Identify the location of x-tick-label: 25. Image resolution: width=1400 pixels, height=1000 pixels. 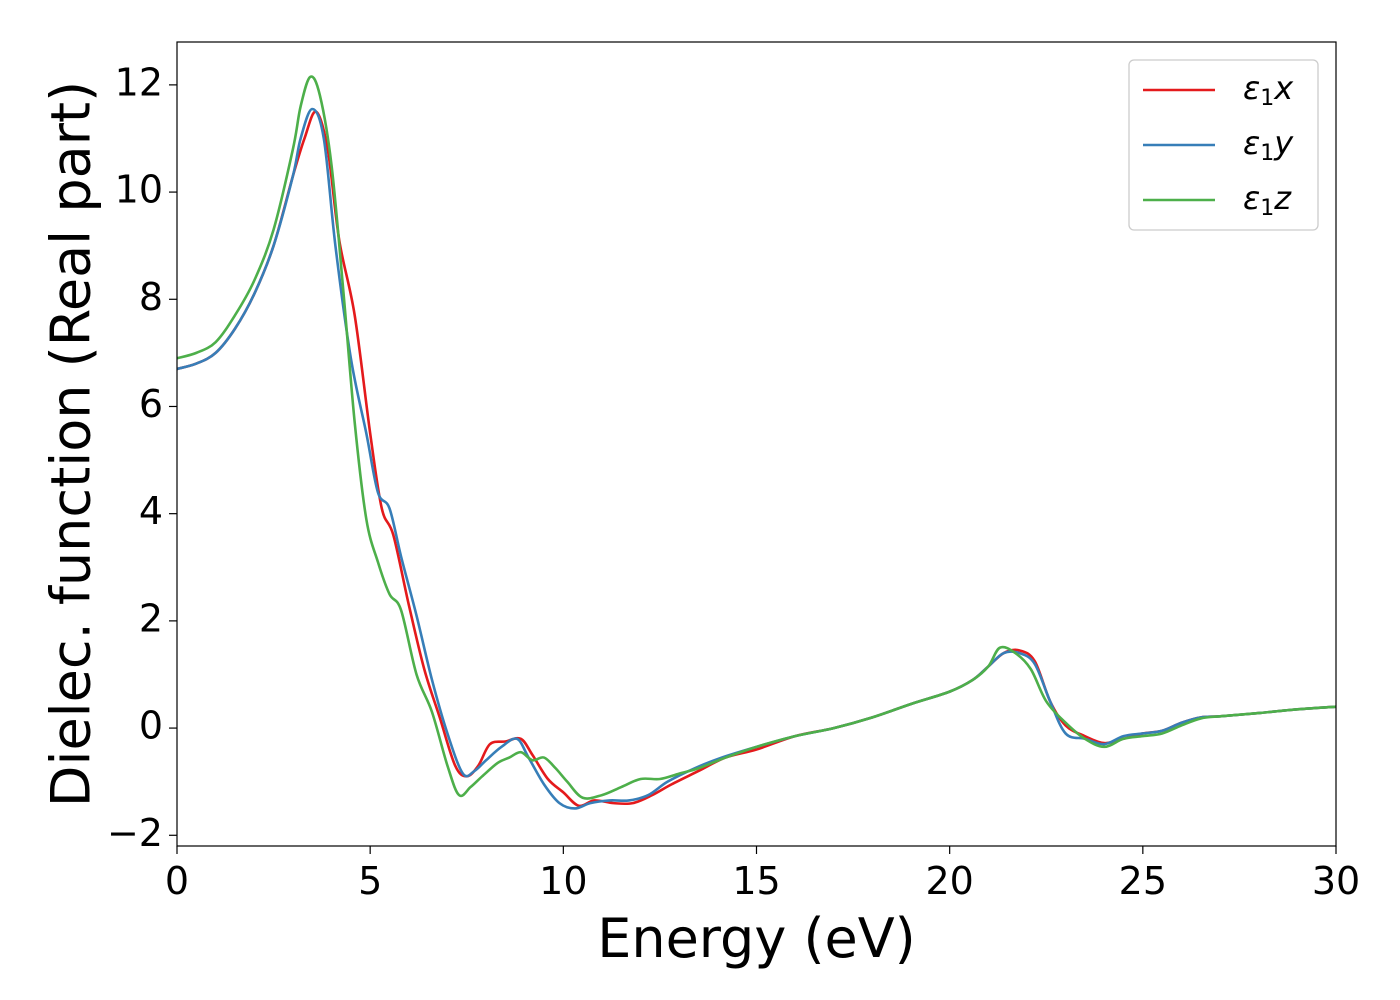
(1143, 881).